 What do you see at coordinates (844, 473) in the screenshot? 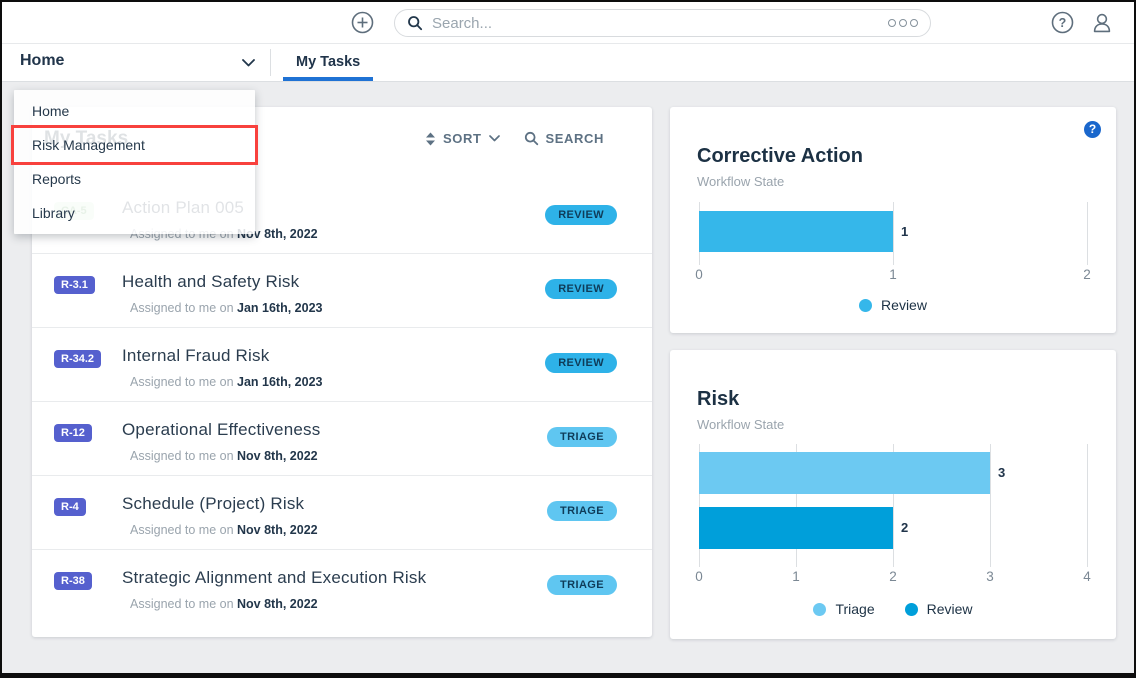
I see `bar-triage` at bounding box center [844, 473].